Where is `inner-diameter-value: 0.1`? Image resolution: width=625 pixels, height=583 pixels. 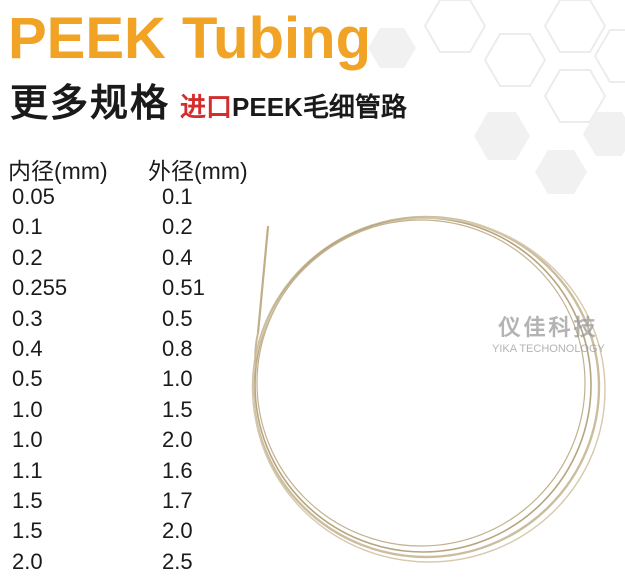
inner-diameter-value: 0.1 is located at coordinates (27, 227).